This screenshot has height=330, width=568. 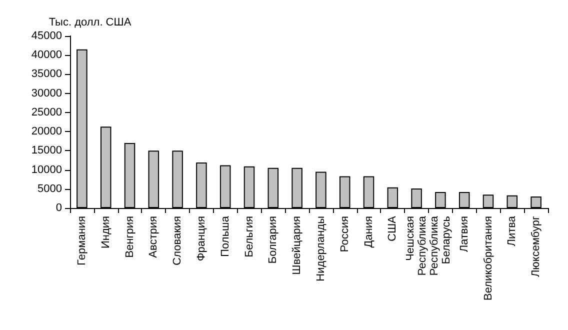 I want to click on x-tick-label: Чешская Республика, so click(x=416, y=245).